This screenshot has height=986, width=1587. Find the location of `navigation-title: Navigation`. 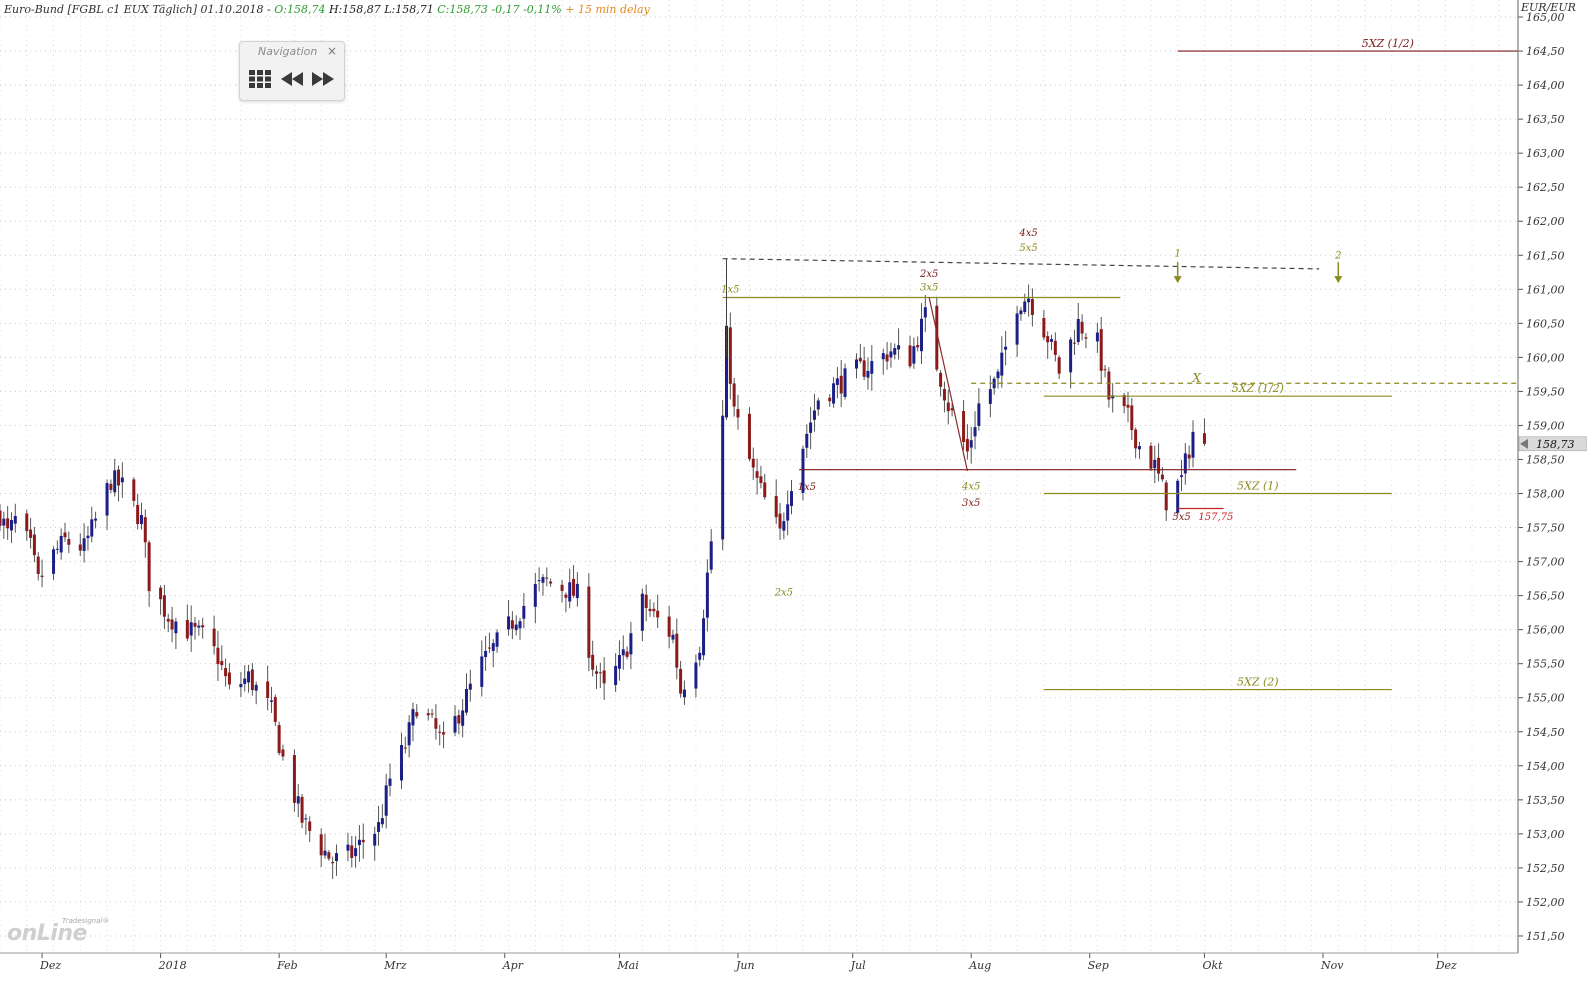

navigation-title: Navigation is located at coordinates (288, 51).